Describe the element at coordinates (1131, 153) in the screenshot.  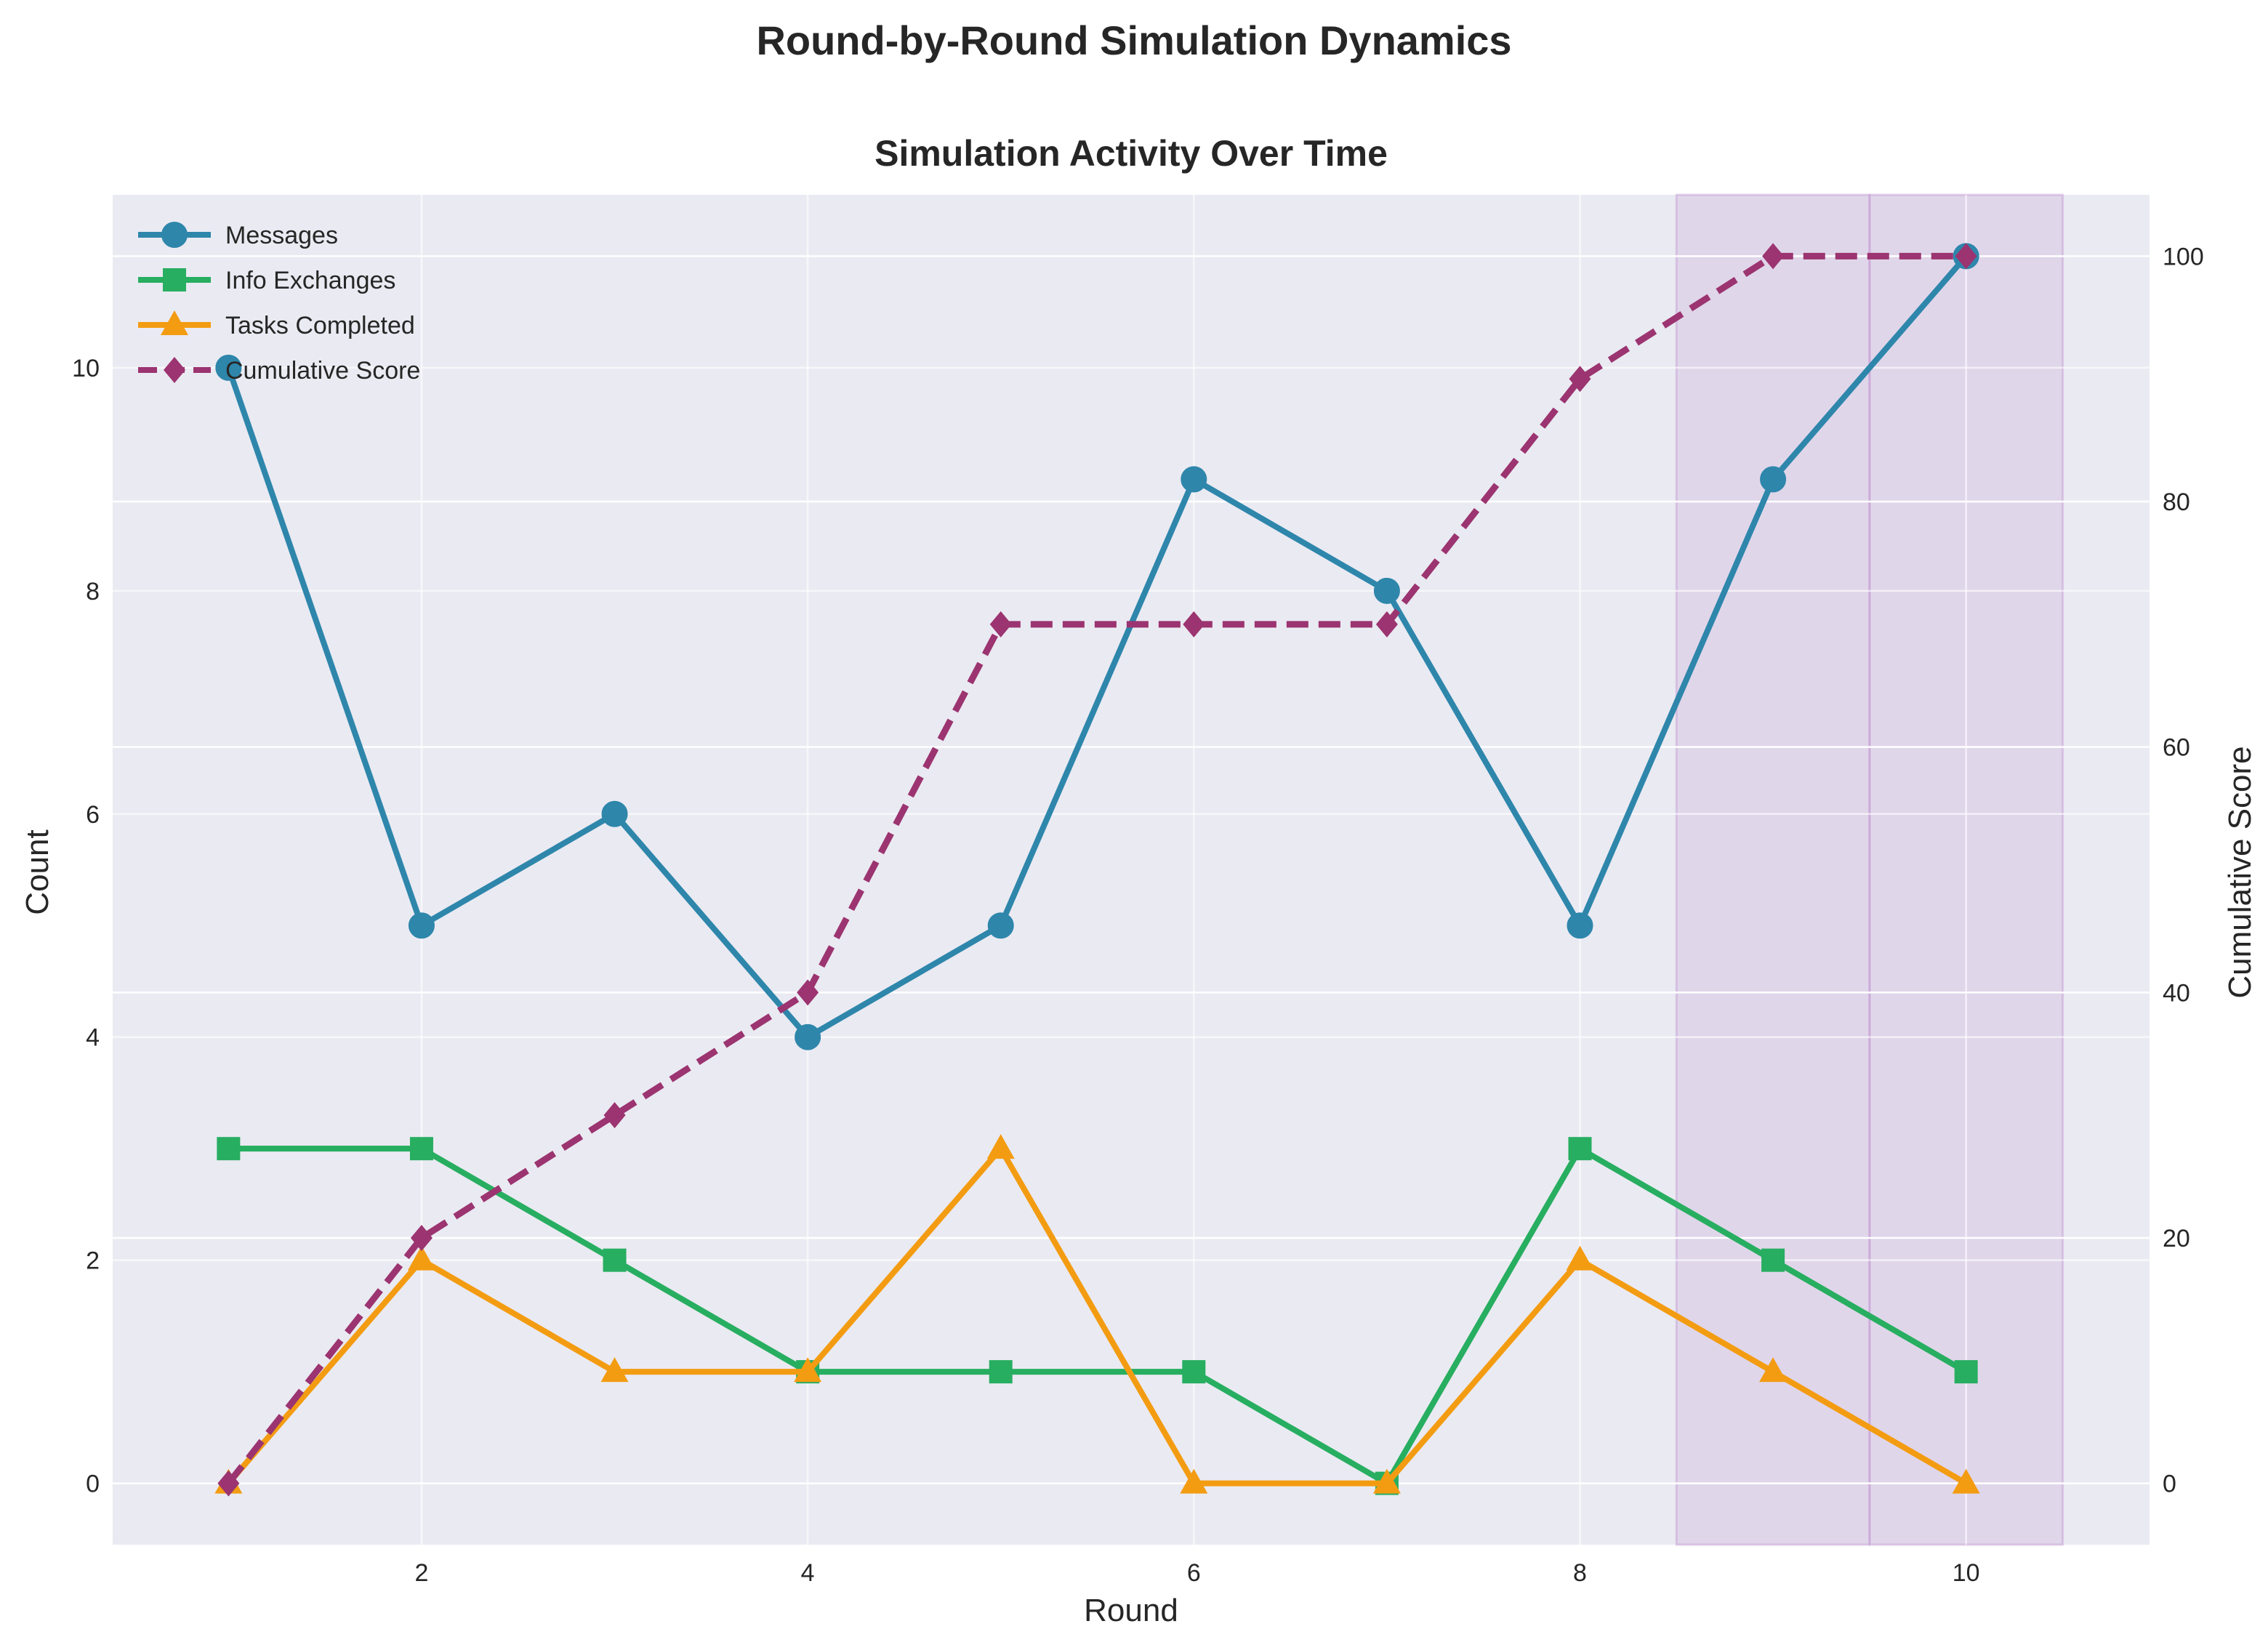
I see `chart-title: Simulation Activity Over Time` at that location.